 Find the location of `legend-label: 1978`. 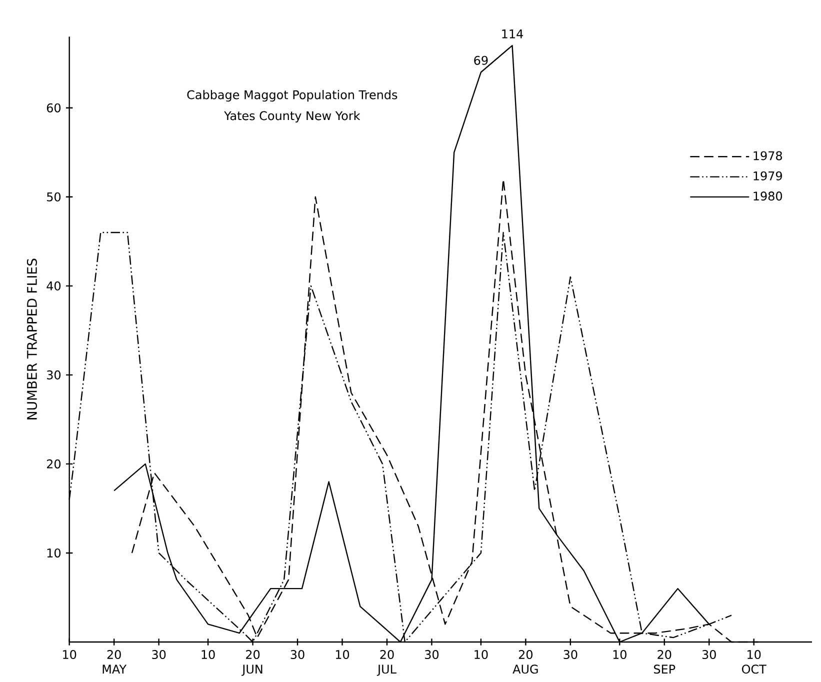

legend-label: 1978 is located at coordinates (768, 155).